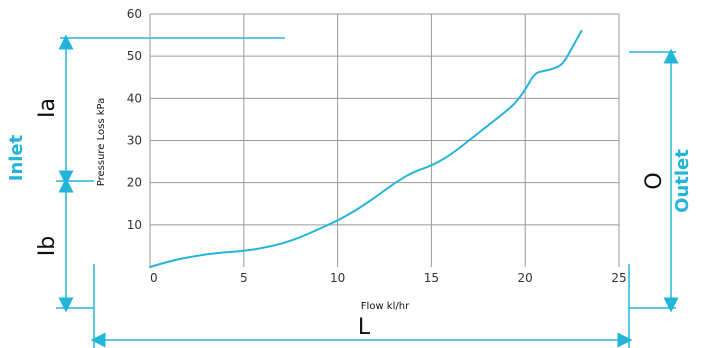  Describe the element at coordinates (654, 180) in the screenshot. I see `outlet-dimension-label: O` at that location.